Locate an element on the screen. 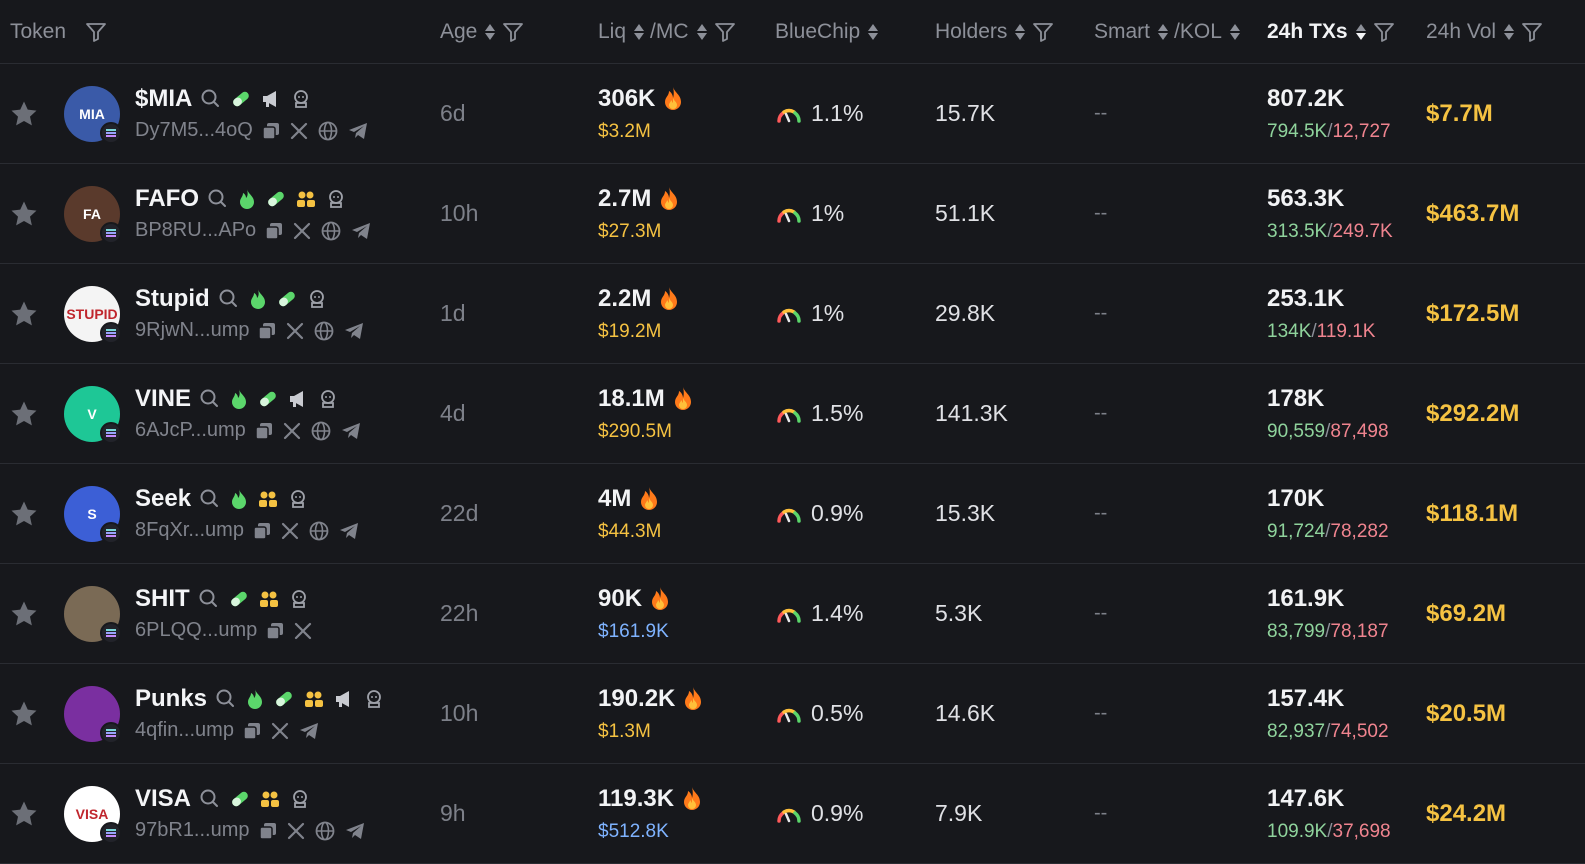  token-name: FAFO is located at coordinates (167, 198).